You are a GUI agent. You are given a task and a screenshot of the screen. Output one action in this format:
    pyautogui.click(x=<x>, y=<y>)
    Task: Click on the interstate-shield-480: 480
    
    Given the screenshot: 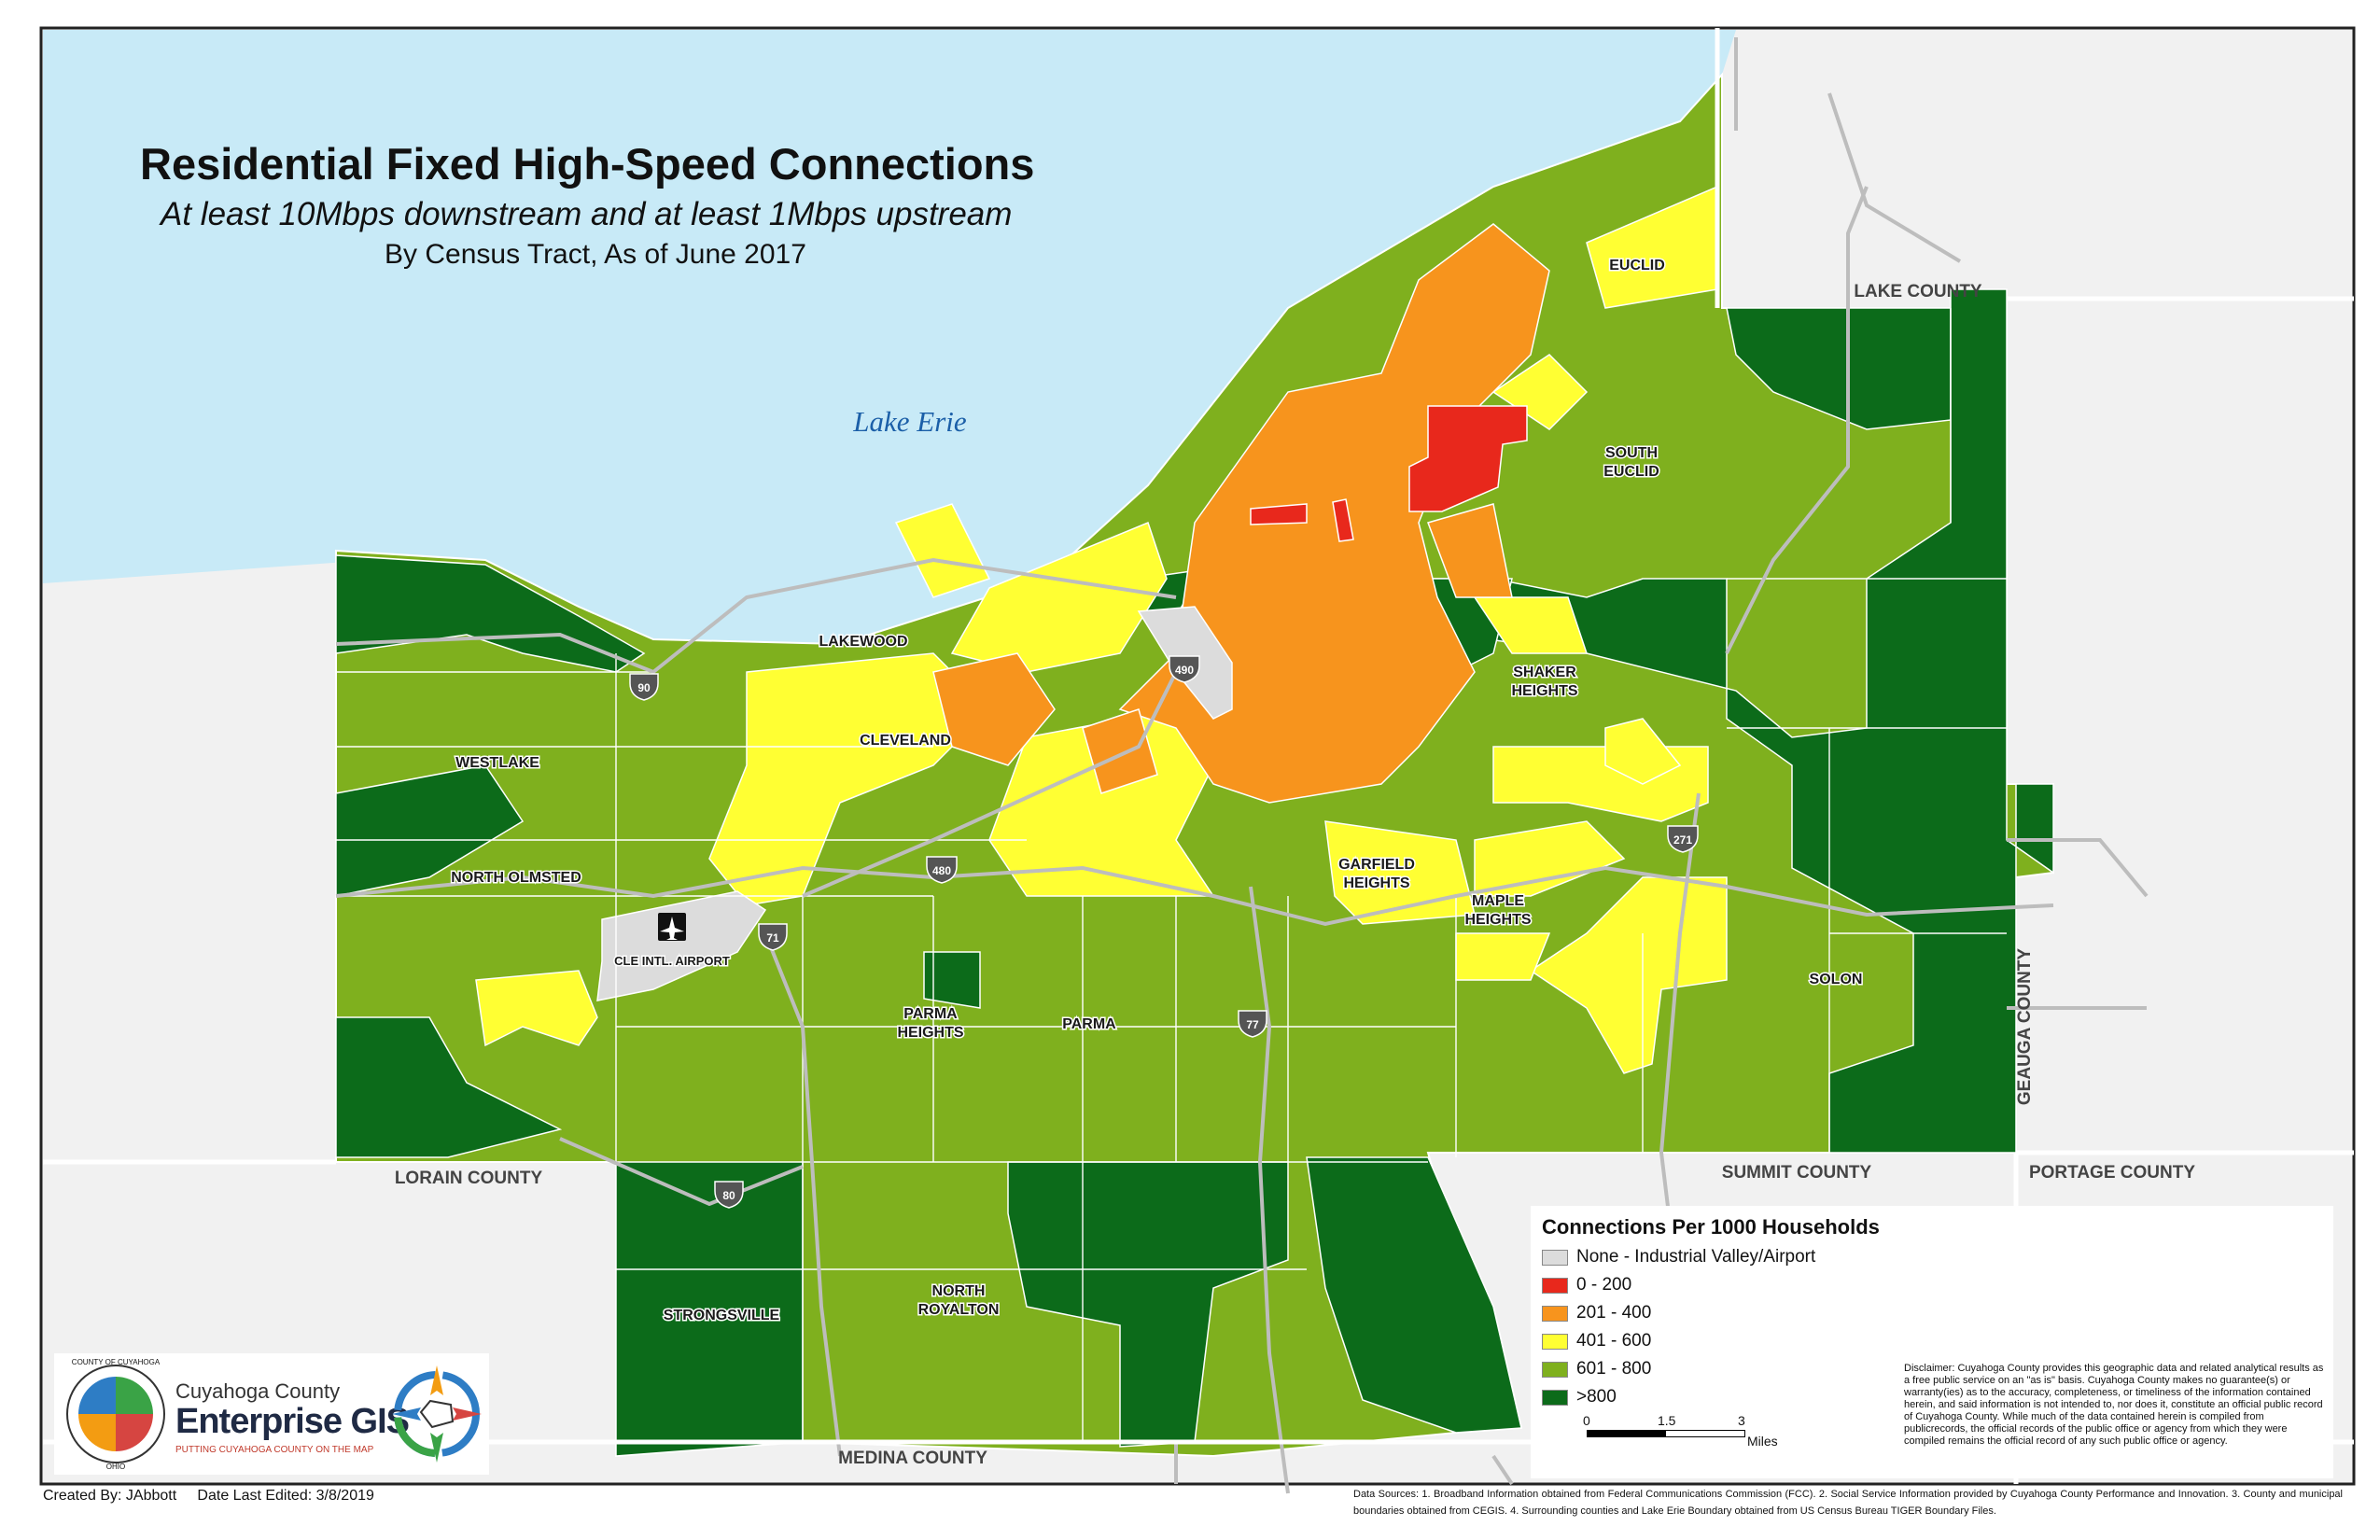 What is the action you would take?
    pyautogui.click(x=942, y=870)
    